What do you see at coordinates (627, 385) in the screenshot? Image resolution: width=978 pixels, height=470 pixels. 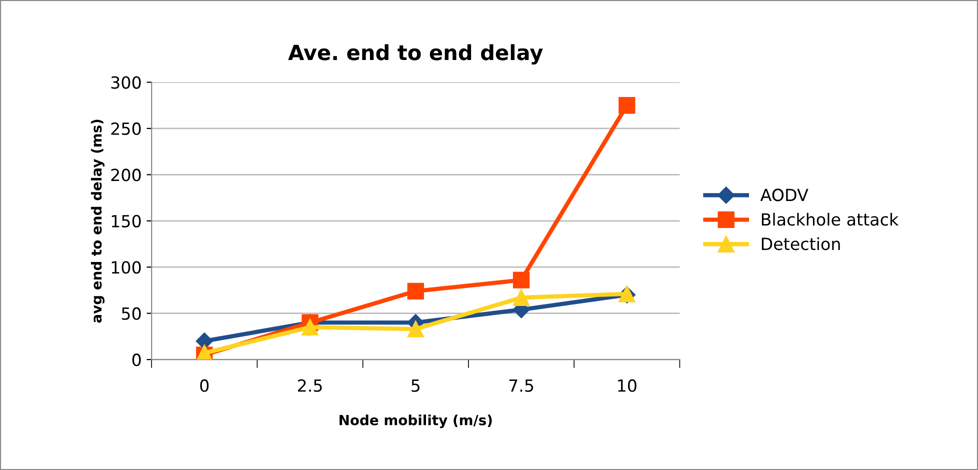 I see `x-tick-label: 10` at bounding box center [627, 385].